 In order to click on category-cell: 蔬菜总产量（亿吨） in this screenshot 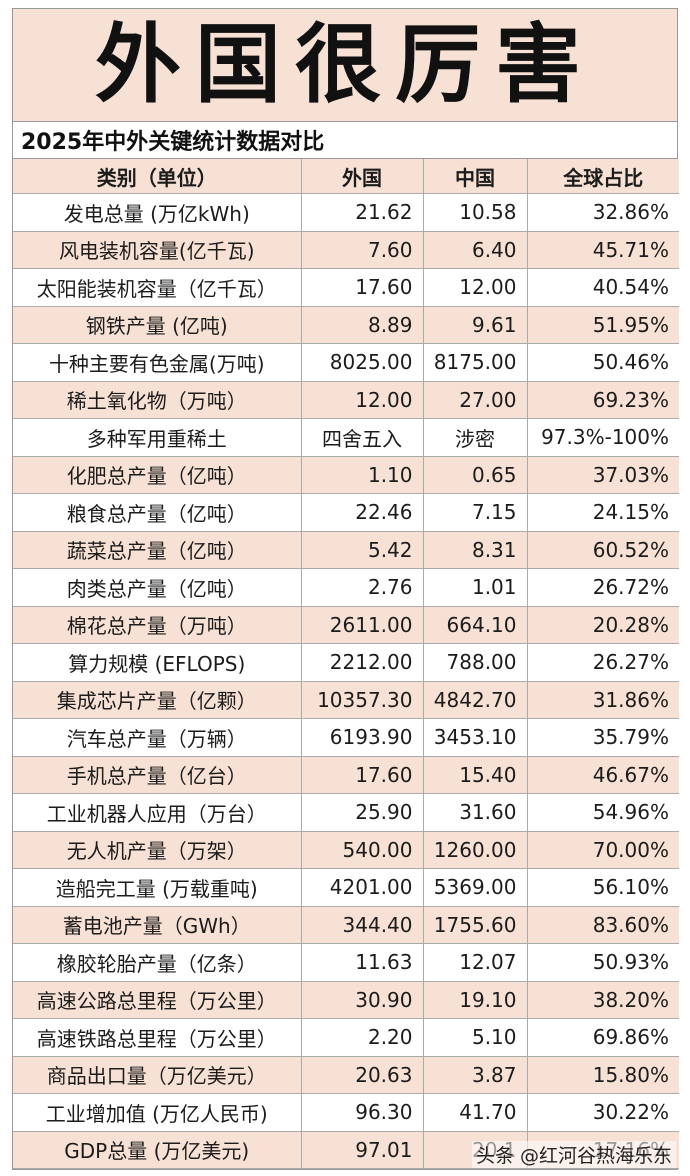, I will do `click(157, 550)`.